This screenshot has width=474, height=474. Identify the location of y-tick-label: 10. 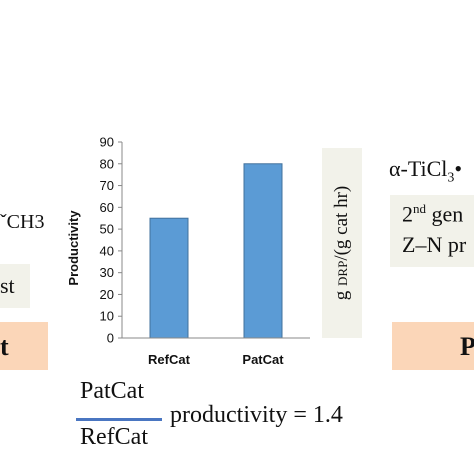
(107, 316).